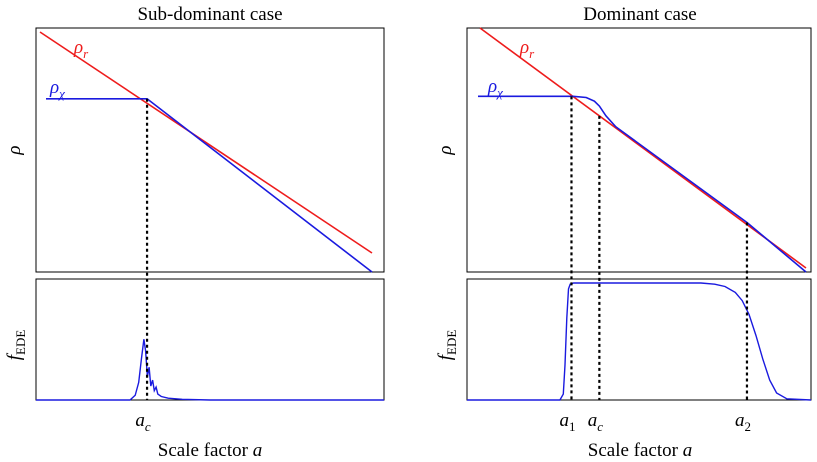  I want to click on lower-plot-right, so click(639, 341).